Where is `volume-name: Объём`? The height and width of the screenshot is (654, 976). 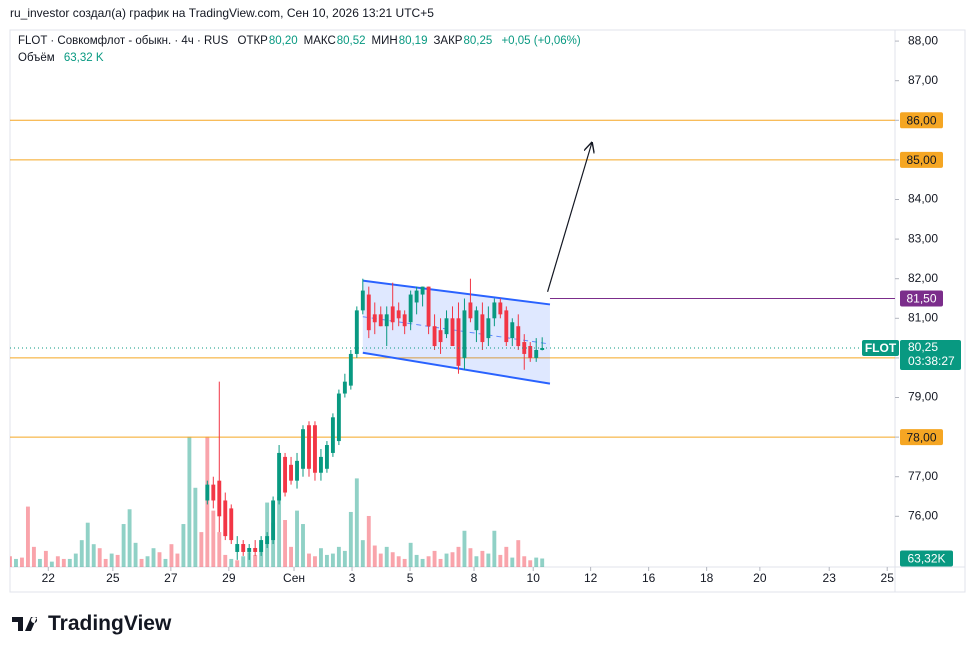 volume-name: Объём is located at coordinates (36, 58).